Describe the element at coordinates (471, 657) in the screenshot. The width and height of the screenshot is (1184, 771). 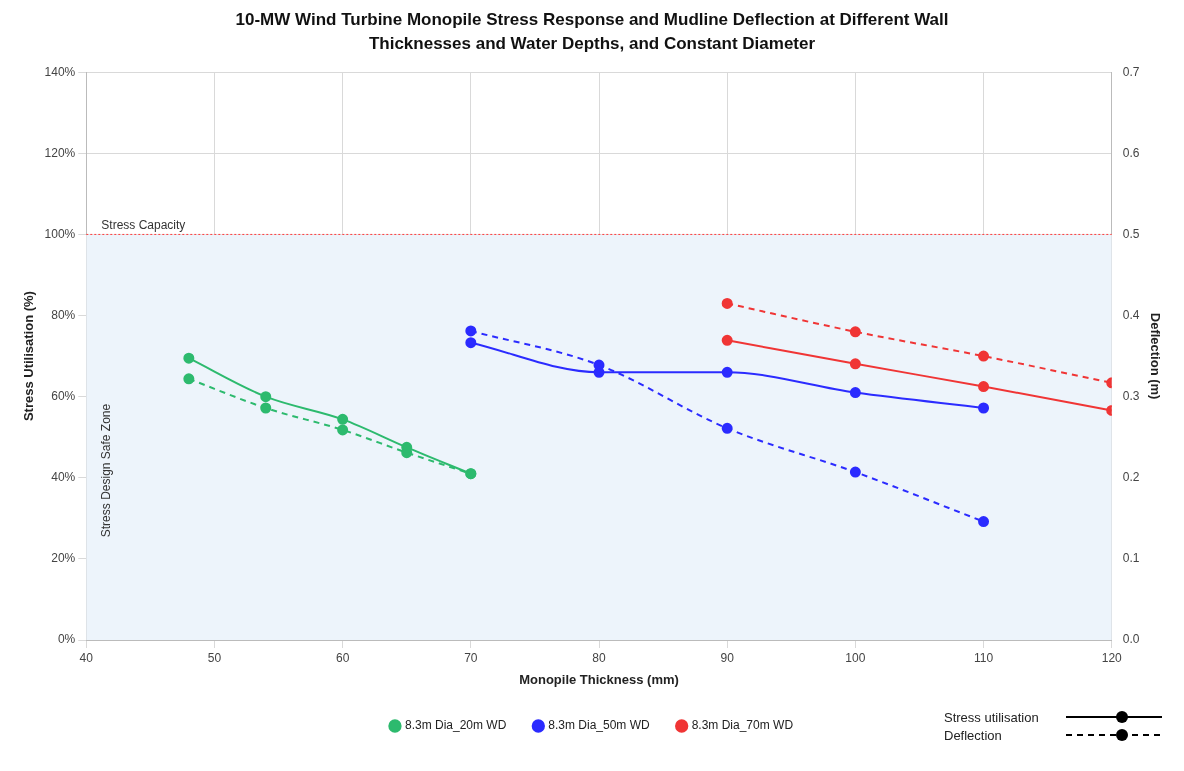
I see `x-tick-label: 70` at that location.